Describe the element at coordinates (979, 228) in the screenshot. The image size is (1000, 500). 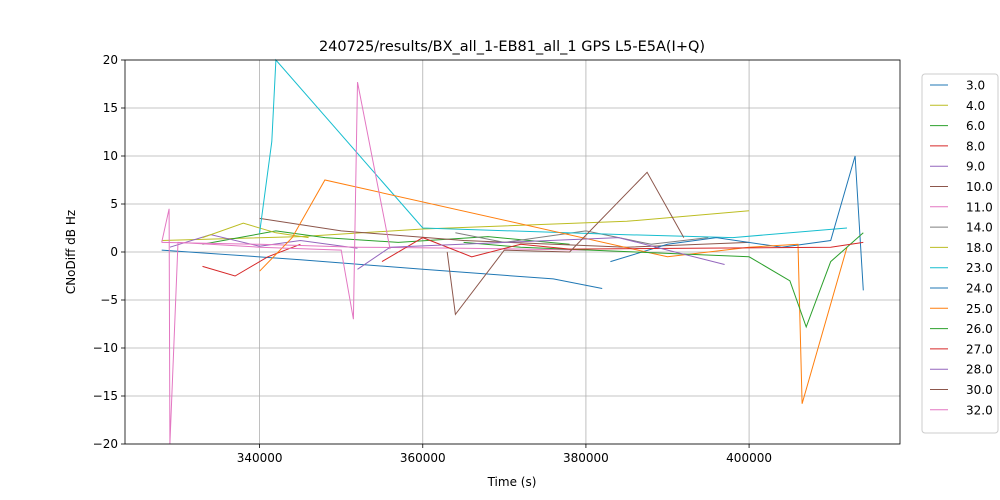
I see `legend-label: 14.0` at that location.